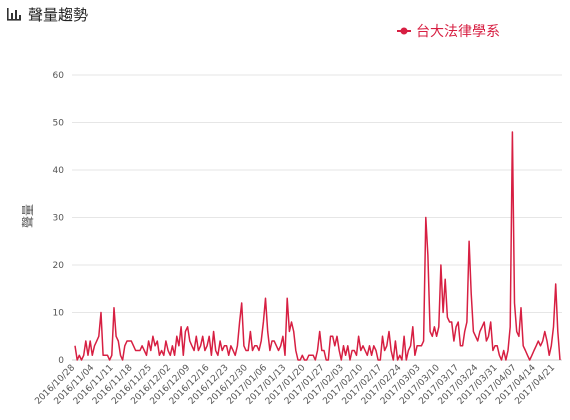 The height and width of the screenshot is (420, 570). Describe the element at coordinates (59, 266) in the screenshot. I see `y-tick-label: 20` at that location.